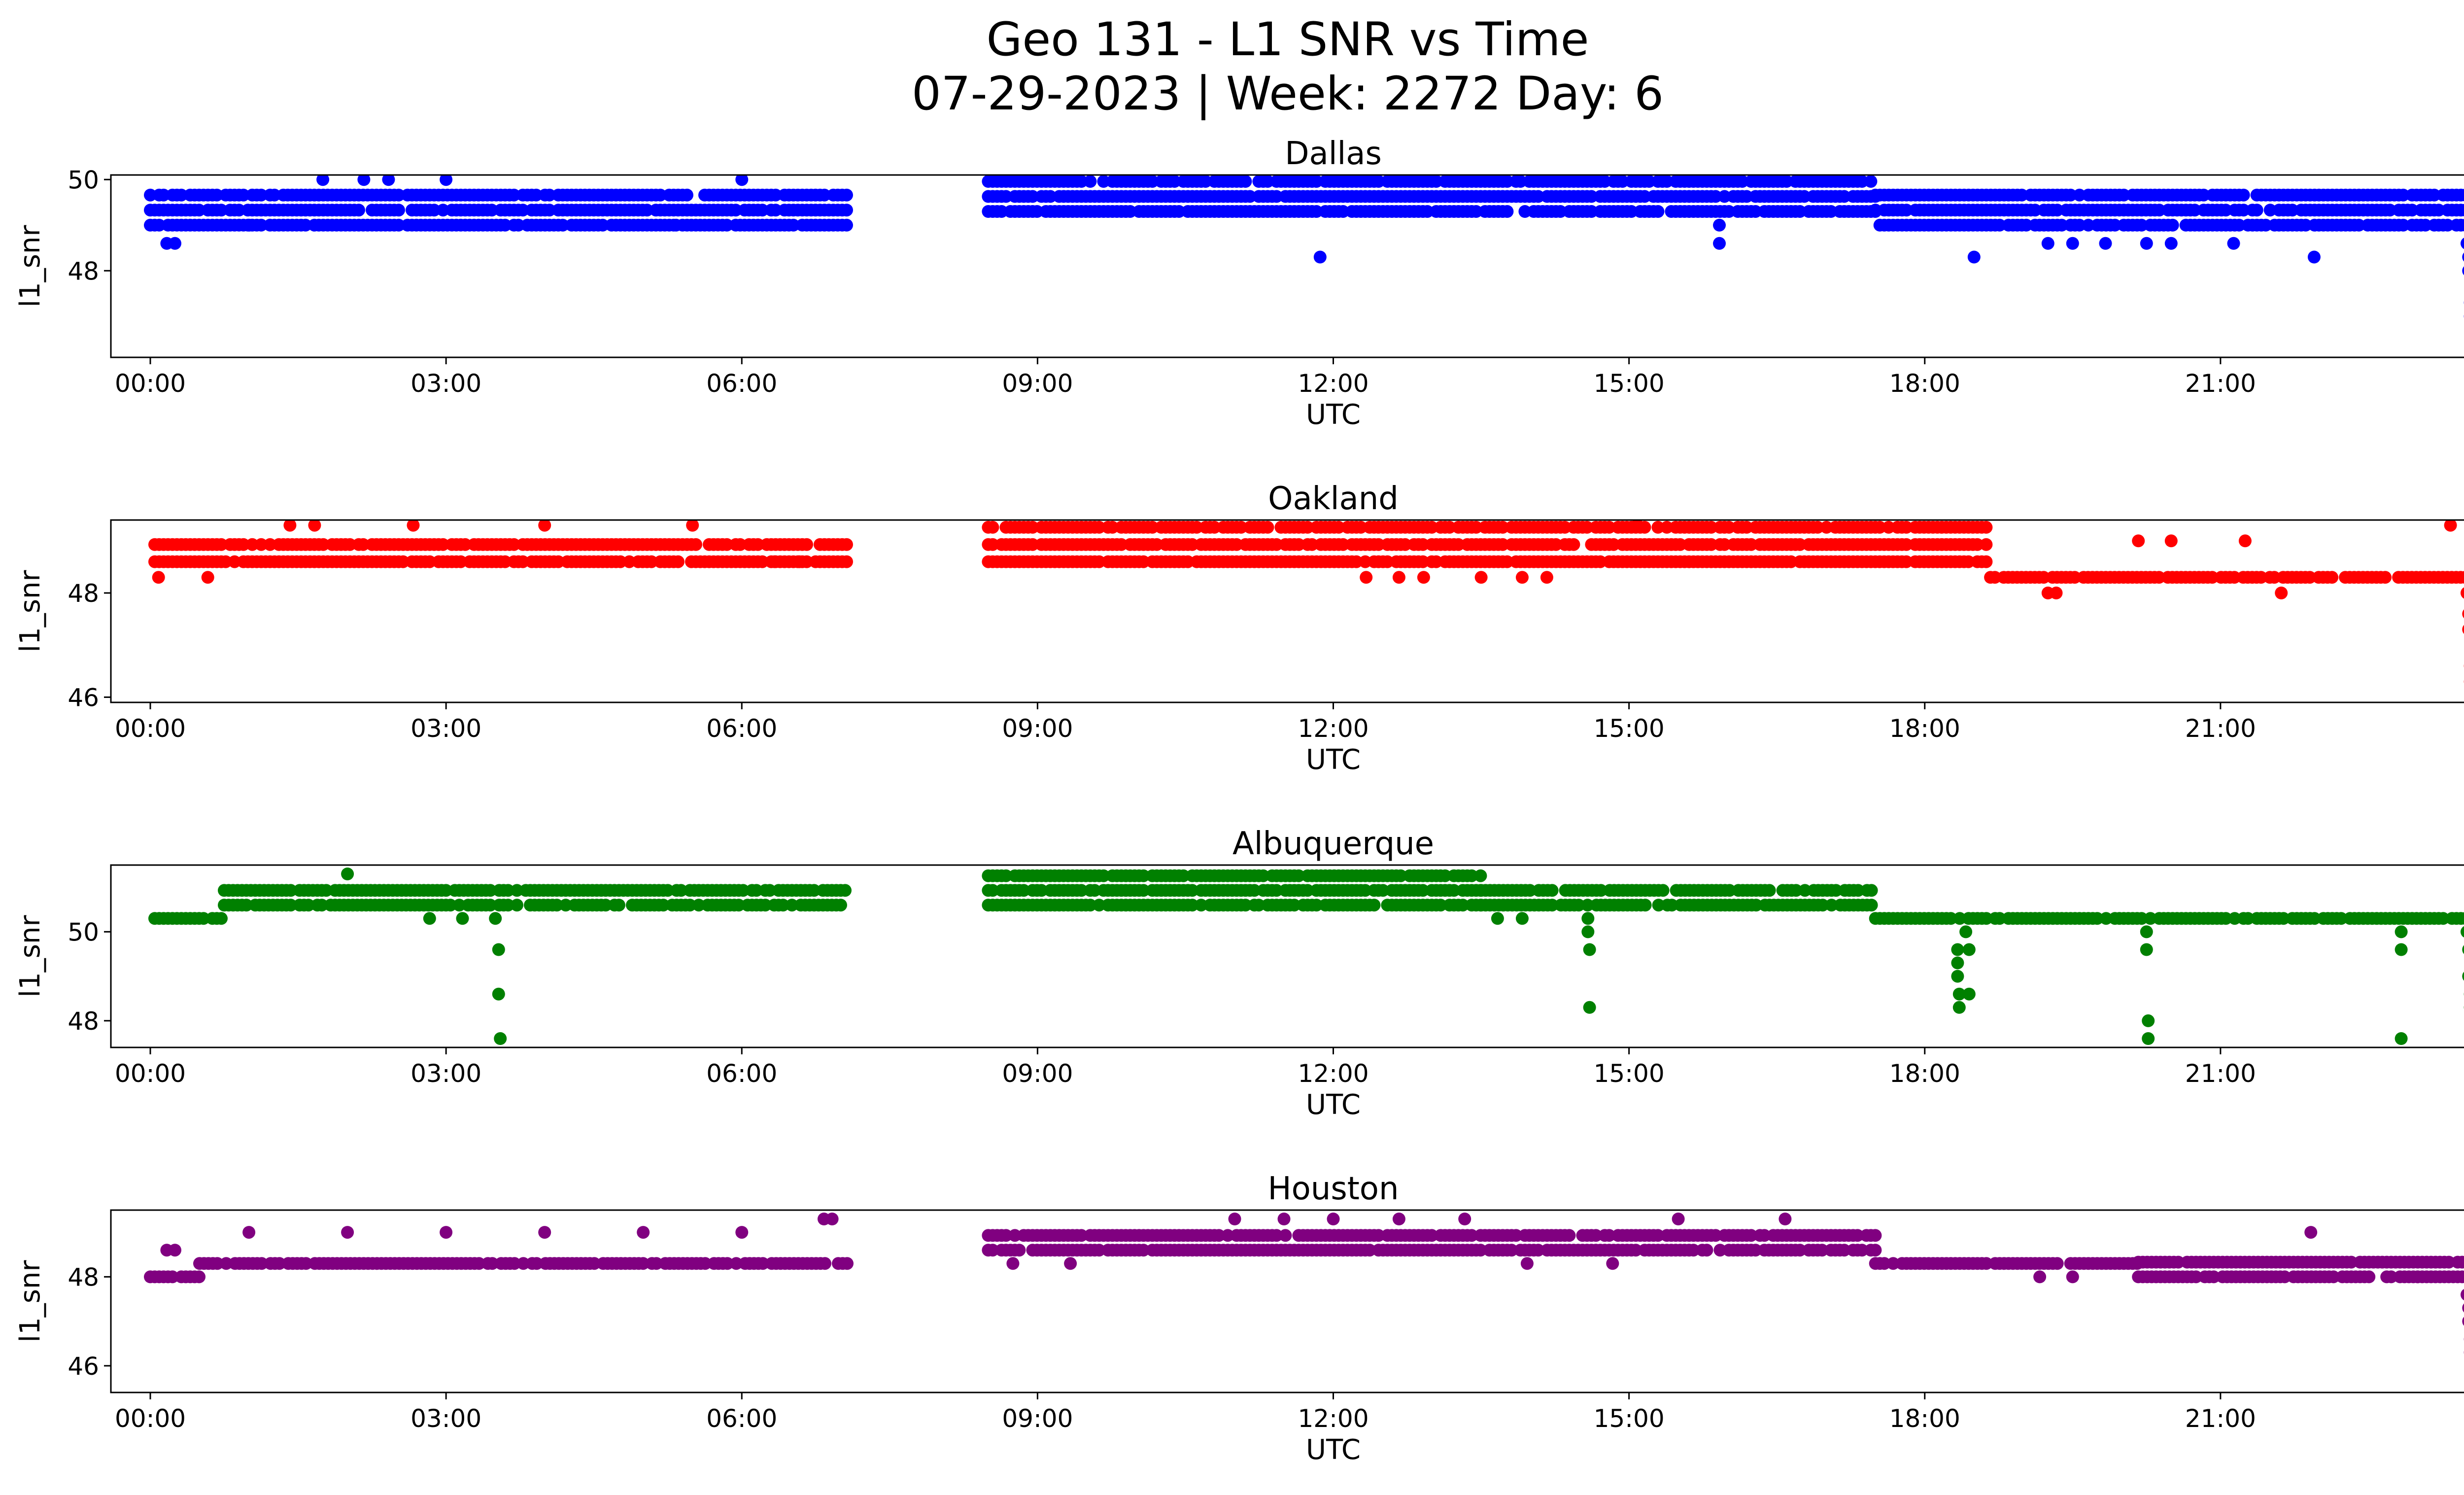 Image resolution: width=2464 pixels, height=1495 pixels. What do you see at coordinates (30, 266) in the screenshot?
I see `y-axis-label: l1_snr` at bounding box center [30, 266].